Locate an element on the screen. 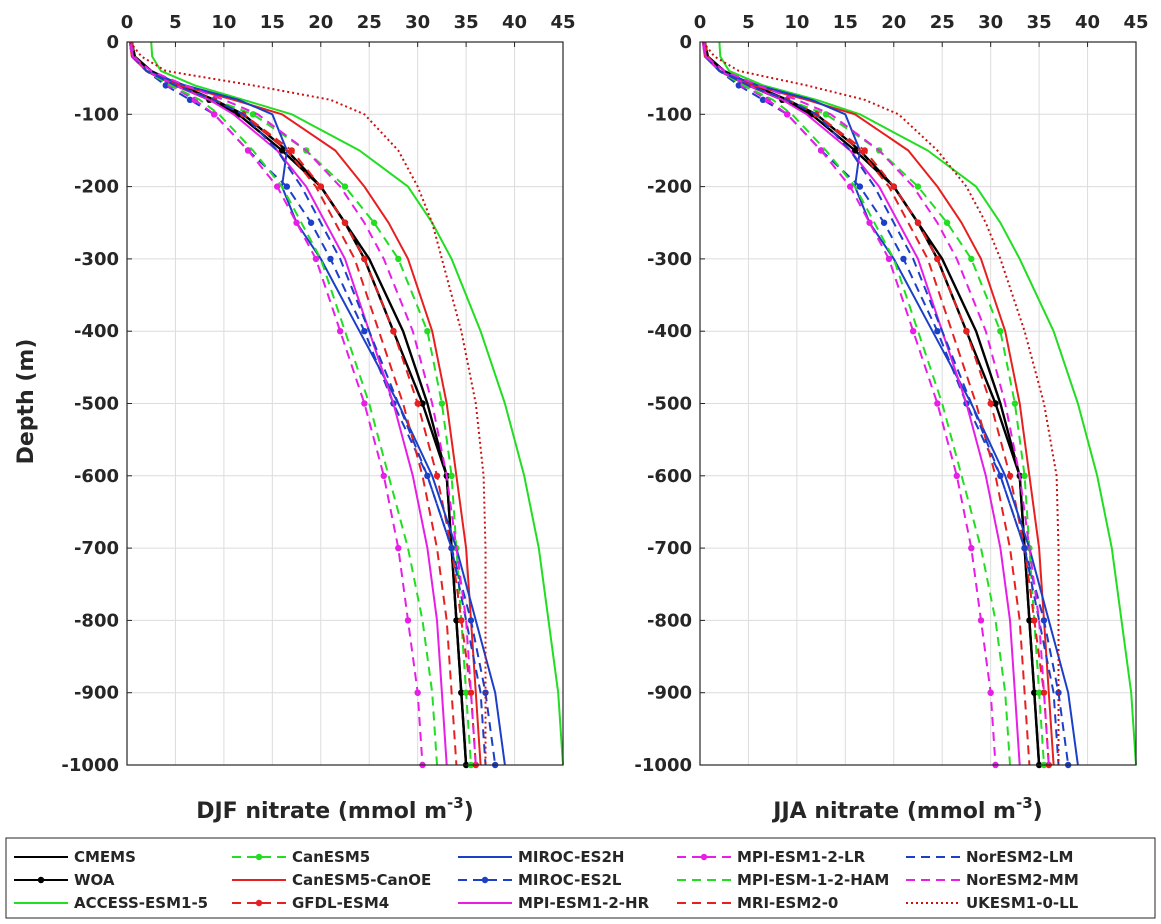 This screenshot has width=1161, height=924. legend-label-woa: WOA is located at coordinates (94, 880).